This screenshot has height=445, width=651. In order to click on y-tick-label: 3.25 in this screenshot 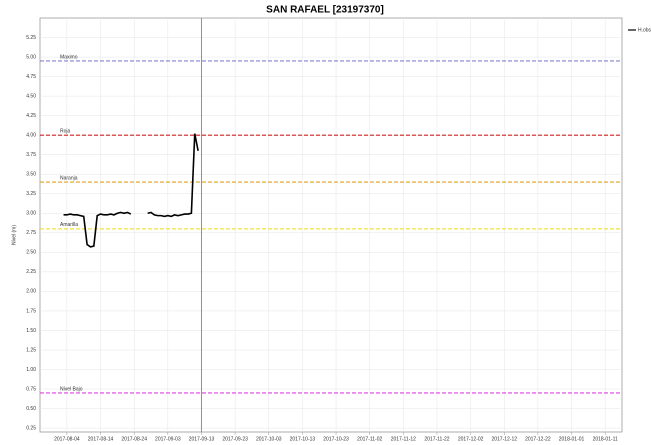, I will do `click(31, 194)`.